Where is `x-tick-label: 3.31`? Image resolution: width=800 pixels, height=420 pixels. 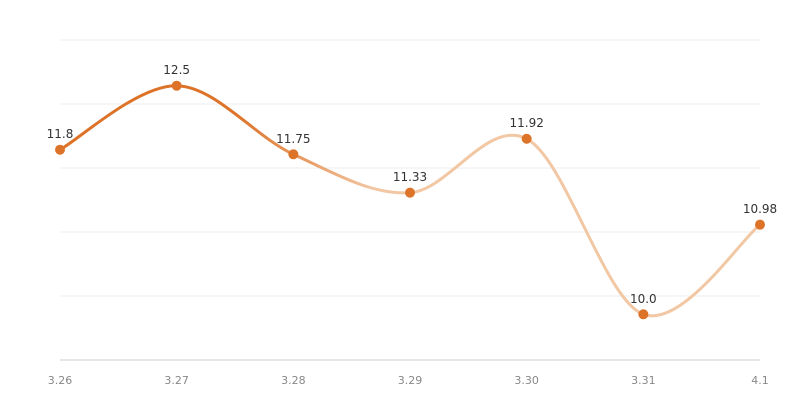 x-tick-label: 3.31 is located at coordinates (643, 380).